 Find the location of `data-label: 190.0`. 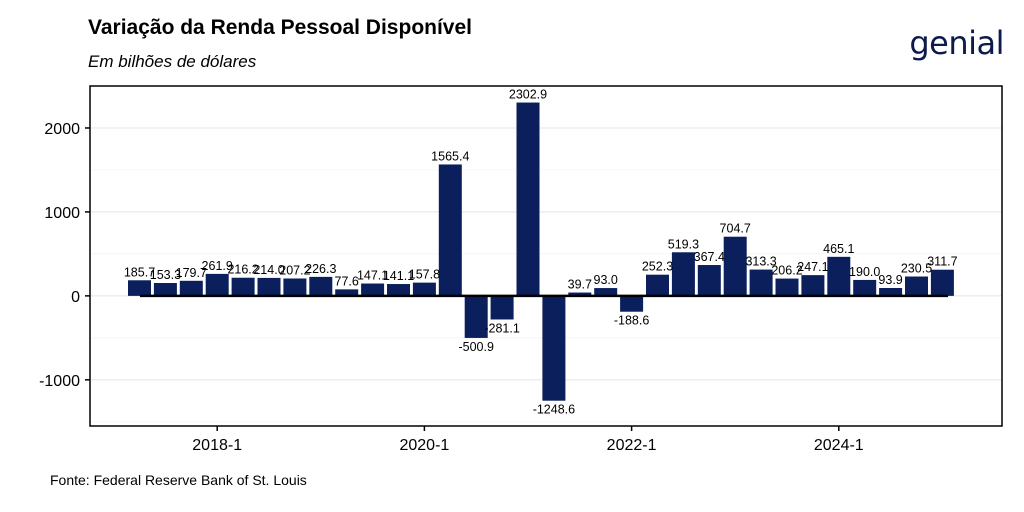

data-label: 190.0 is located at coordinates (864, 272).